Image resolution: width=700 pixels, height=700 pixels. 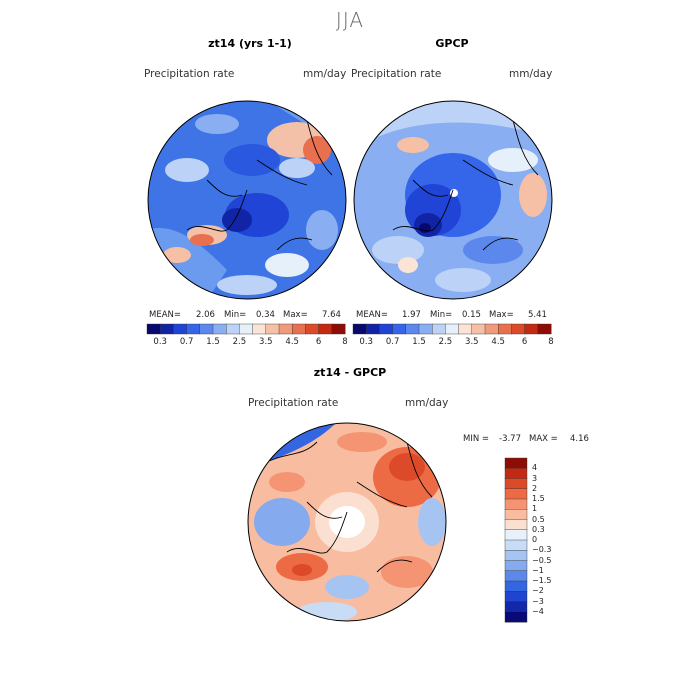 I want to click on panel-3-variable: Precipitation rate, so click(x=293, y=403).